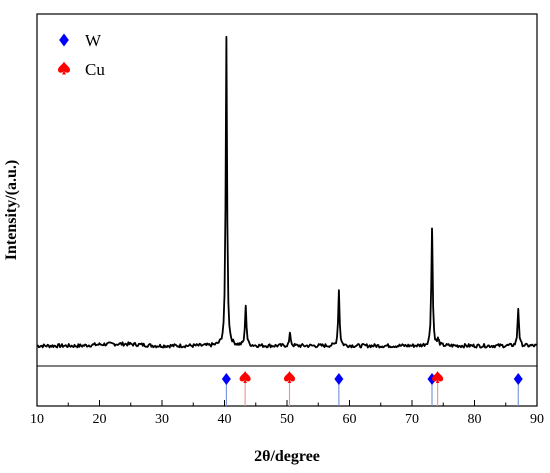 The height and width of the screenshot is (473, 550). What do you see at coordinates (100, 419) in the screenshot?
I see `x-tick-label: 20` at bounding box center [100, 419].